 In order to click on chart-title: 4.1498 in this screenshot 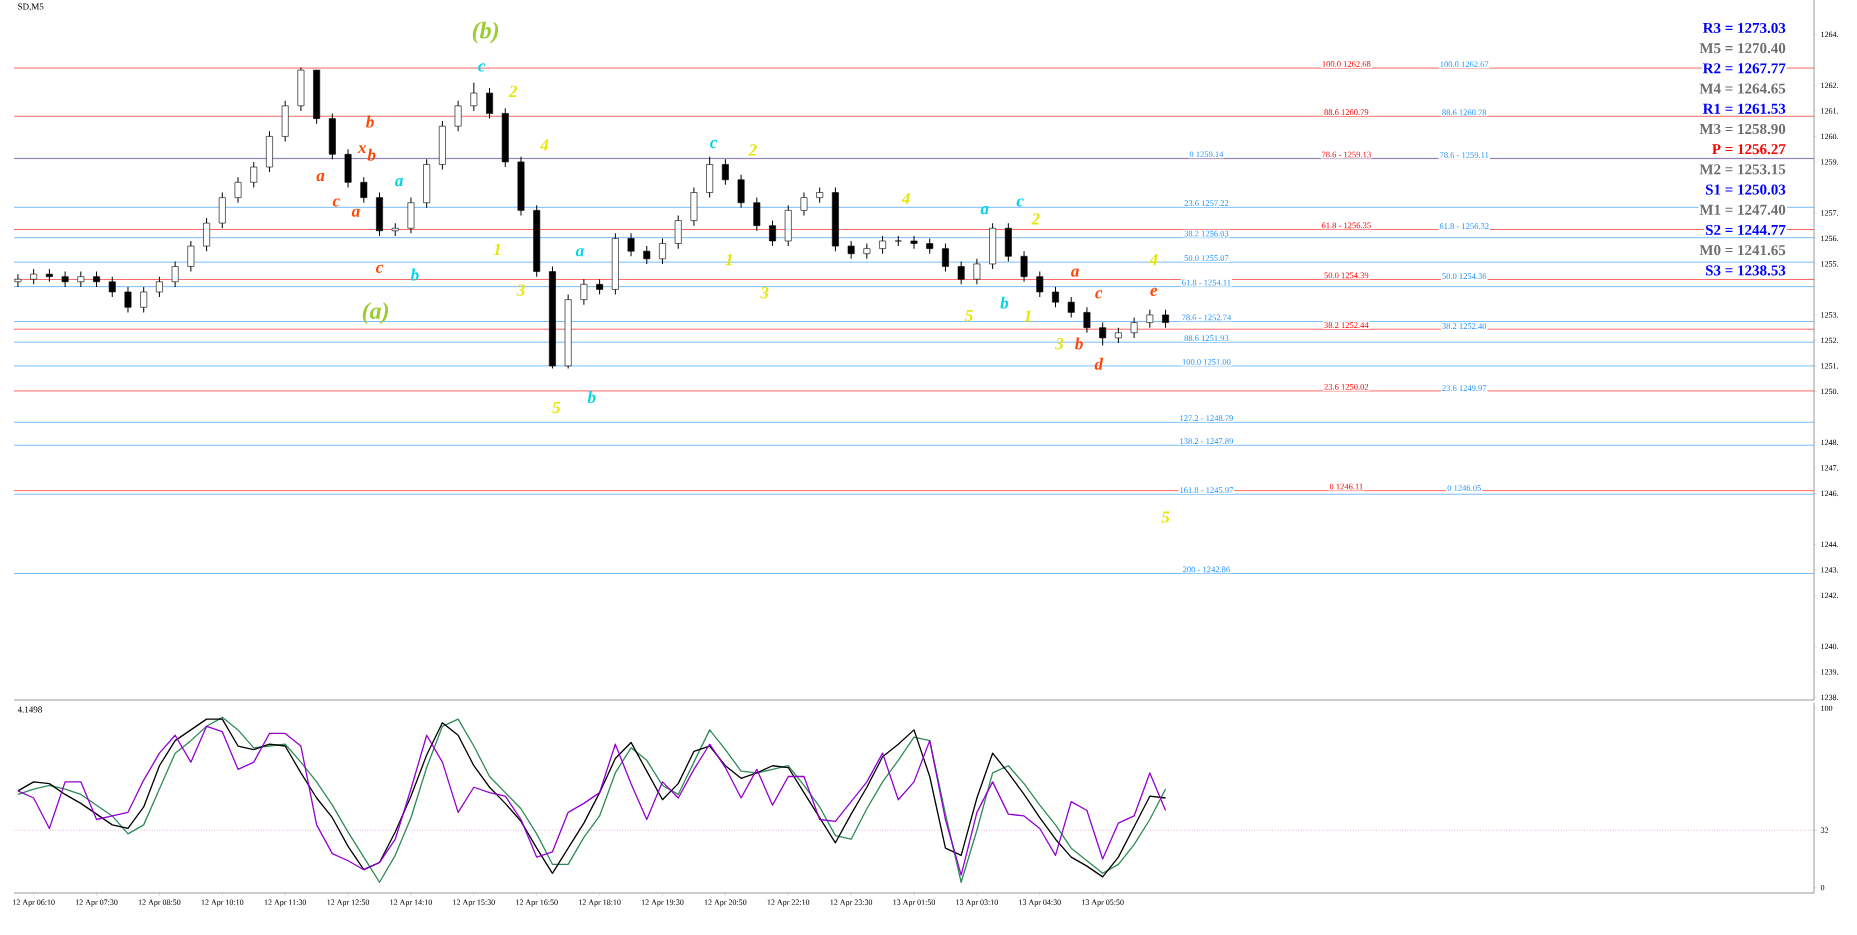, I will do `click(29, 709)`.